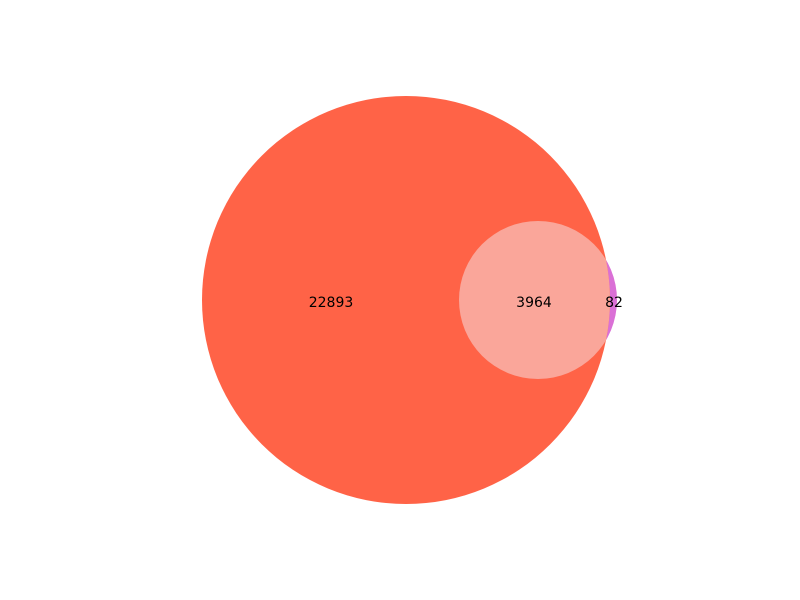 The image size is (800, 600). I want to click on venn-intersection-region, so click(534, 300).